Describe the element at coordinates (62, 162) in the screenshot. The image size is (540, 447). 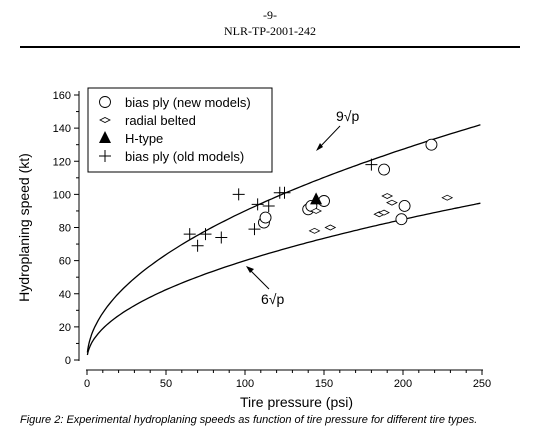
I see `y-tick-label: 120` at that location.